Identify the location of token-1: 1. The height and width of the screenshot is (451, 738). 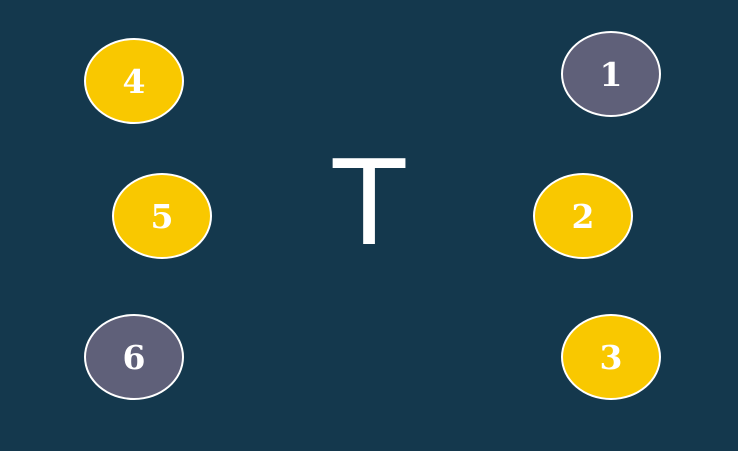
(611, 74).